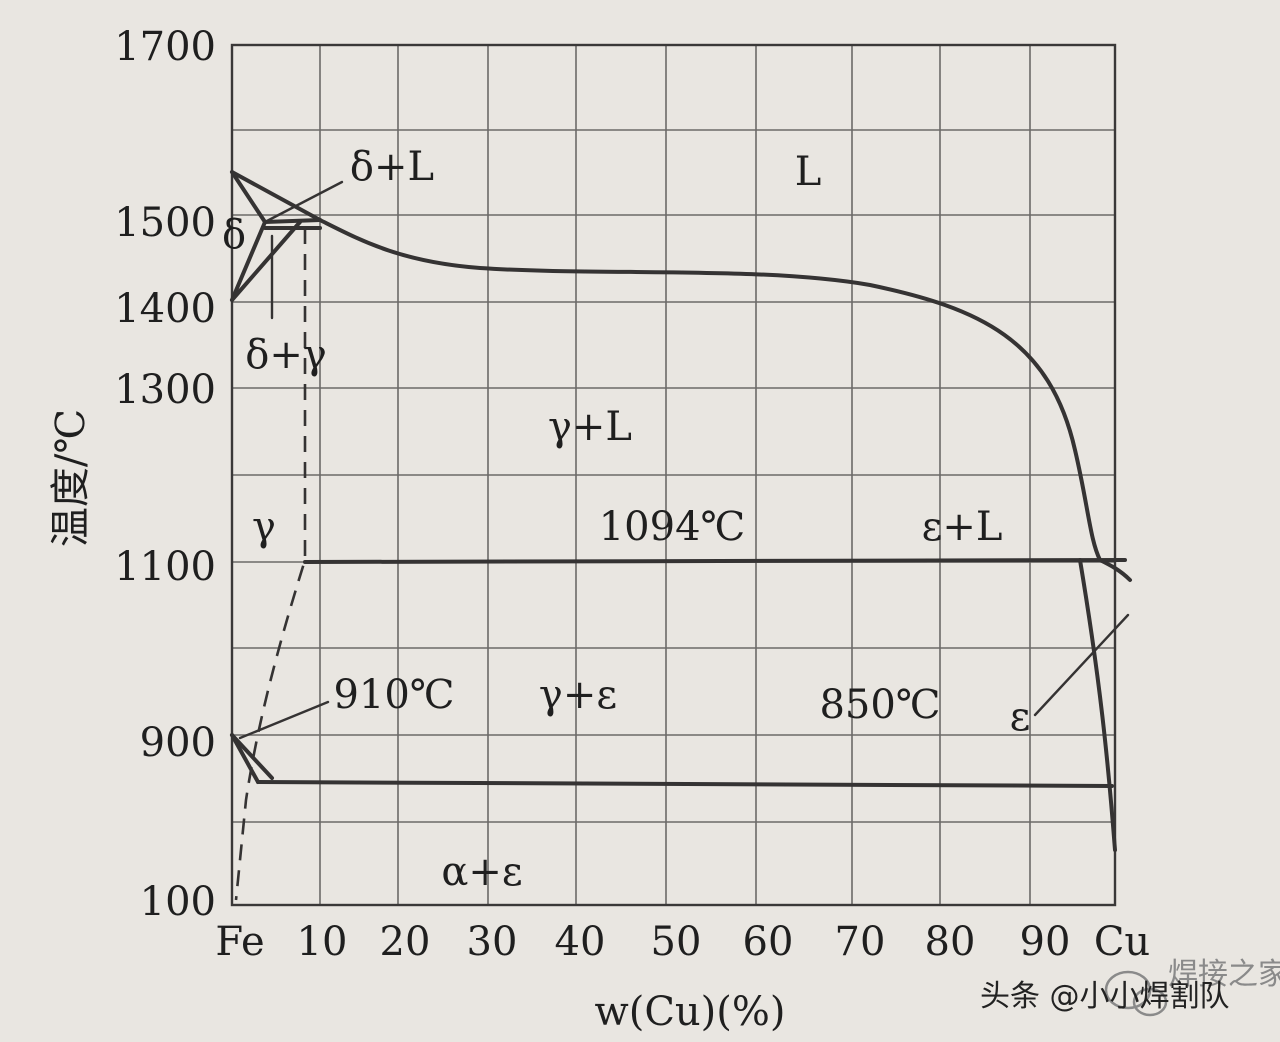 This screenshot has height=1042, width=1280. Describe the element at coordinates (1136, 993) in the screenshot. I see `wechat-icon` at that location.